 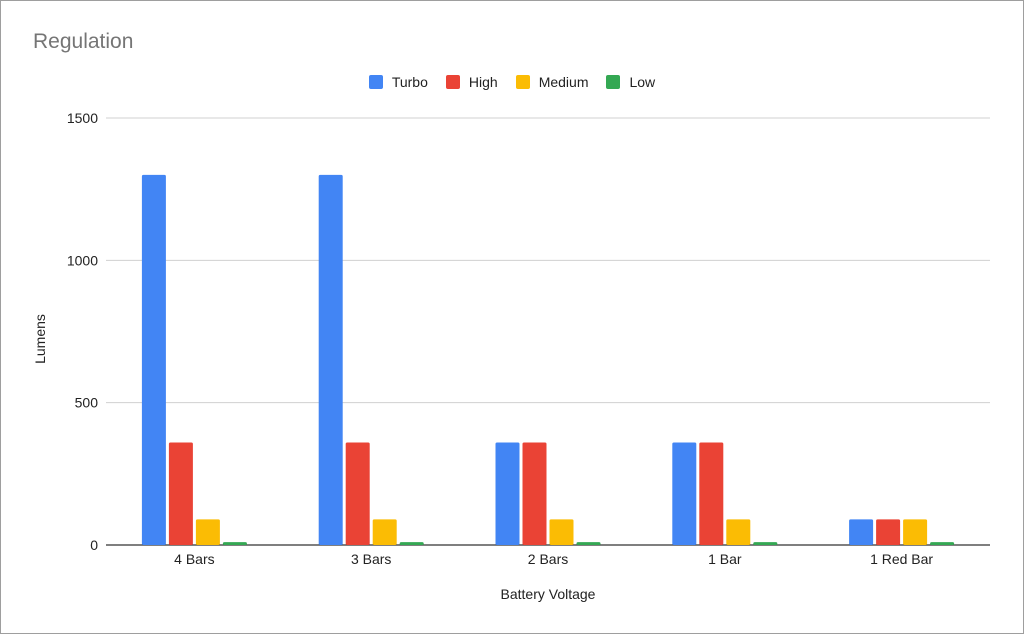 I want to click on x-tick-label: 4 Bars, so click(x=194, y=559).